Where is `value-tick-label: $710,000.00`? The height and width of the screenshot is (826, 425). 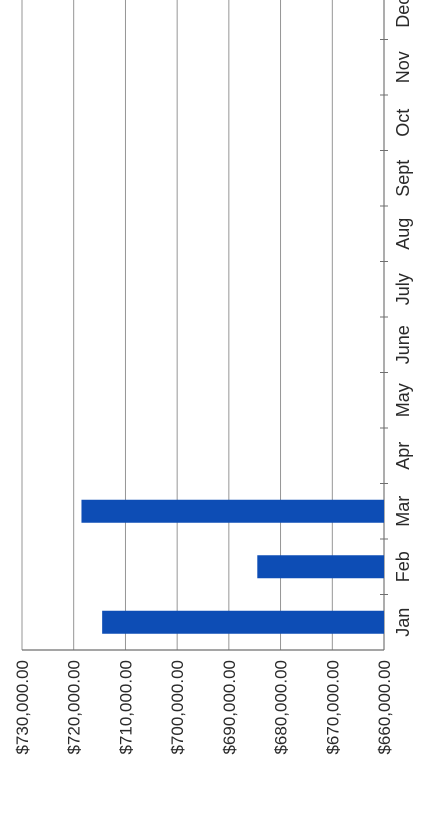 value-tick-label: $710,000.00 is located at coordinates (125, 707).